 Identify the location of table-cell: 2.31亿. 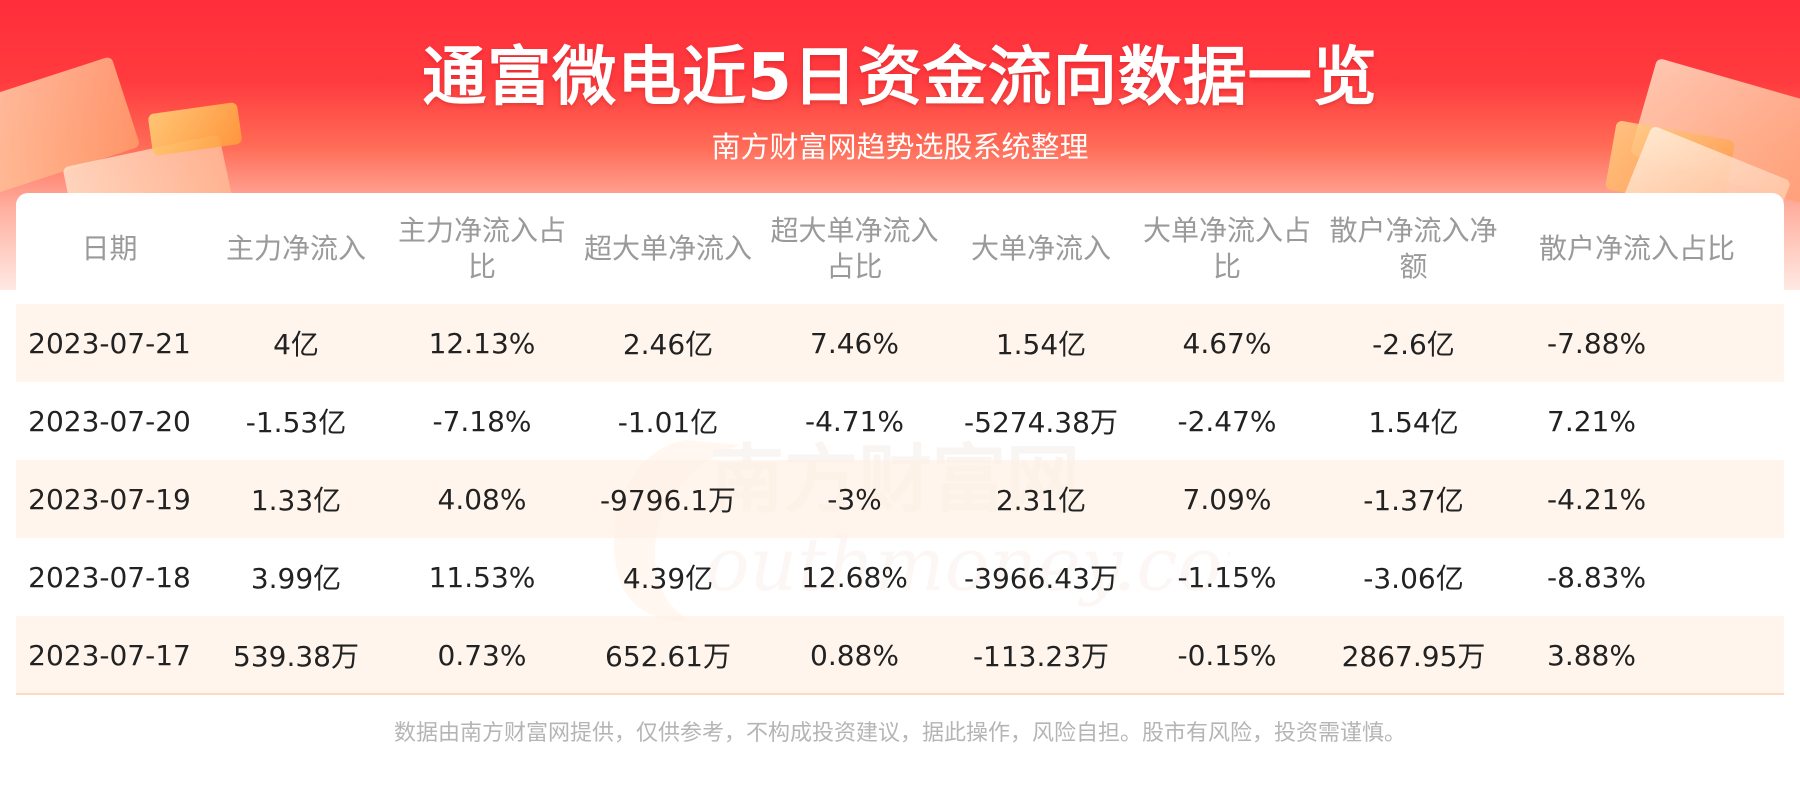
(1041, 500).